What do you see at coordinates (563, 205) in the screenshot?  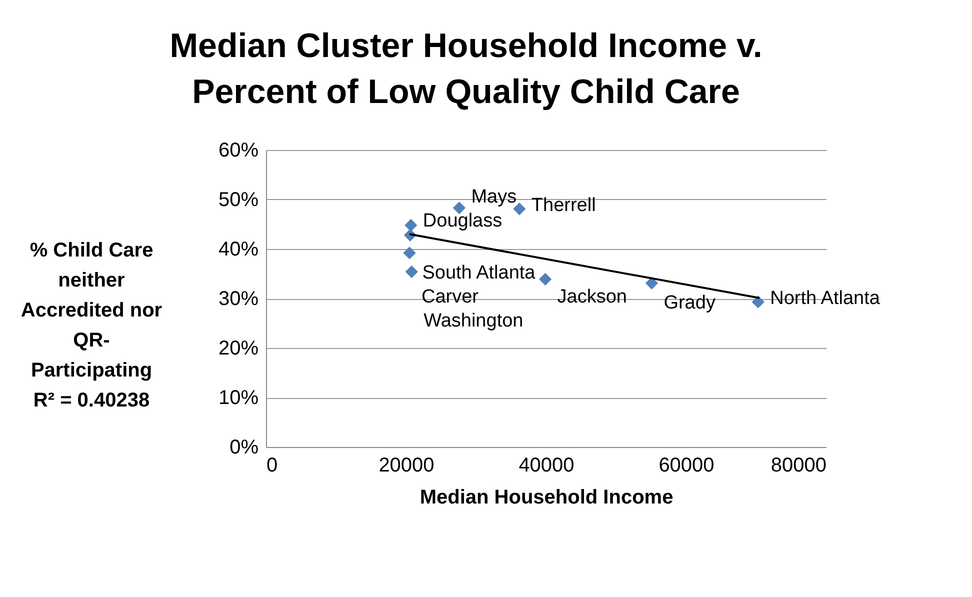 I see `data-label: Therrell` at bounding box center [563, 205].